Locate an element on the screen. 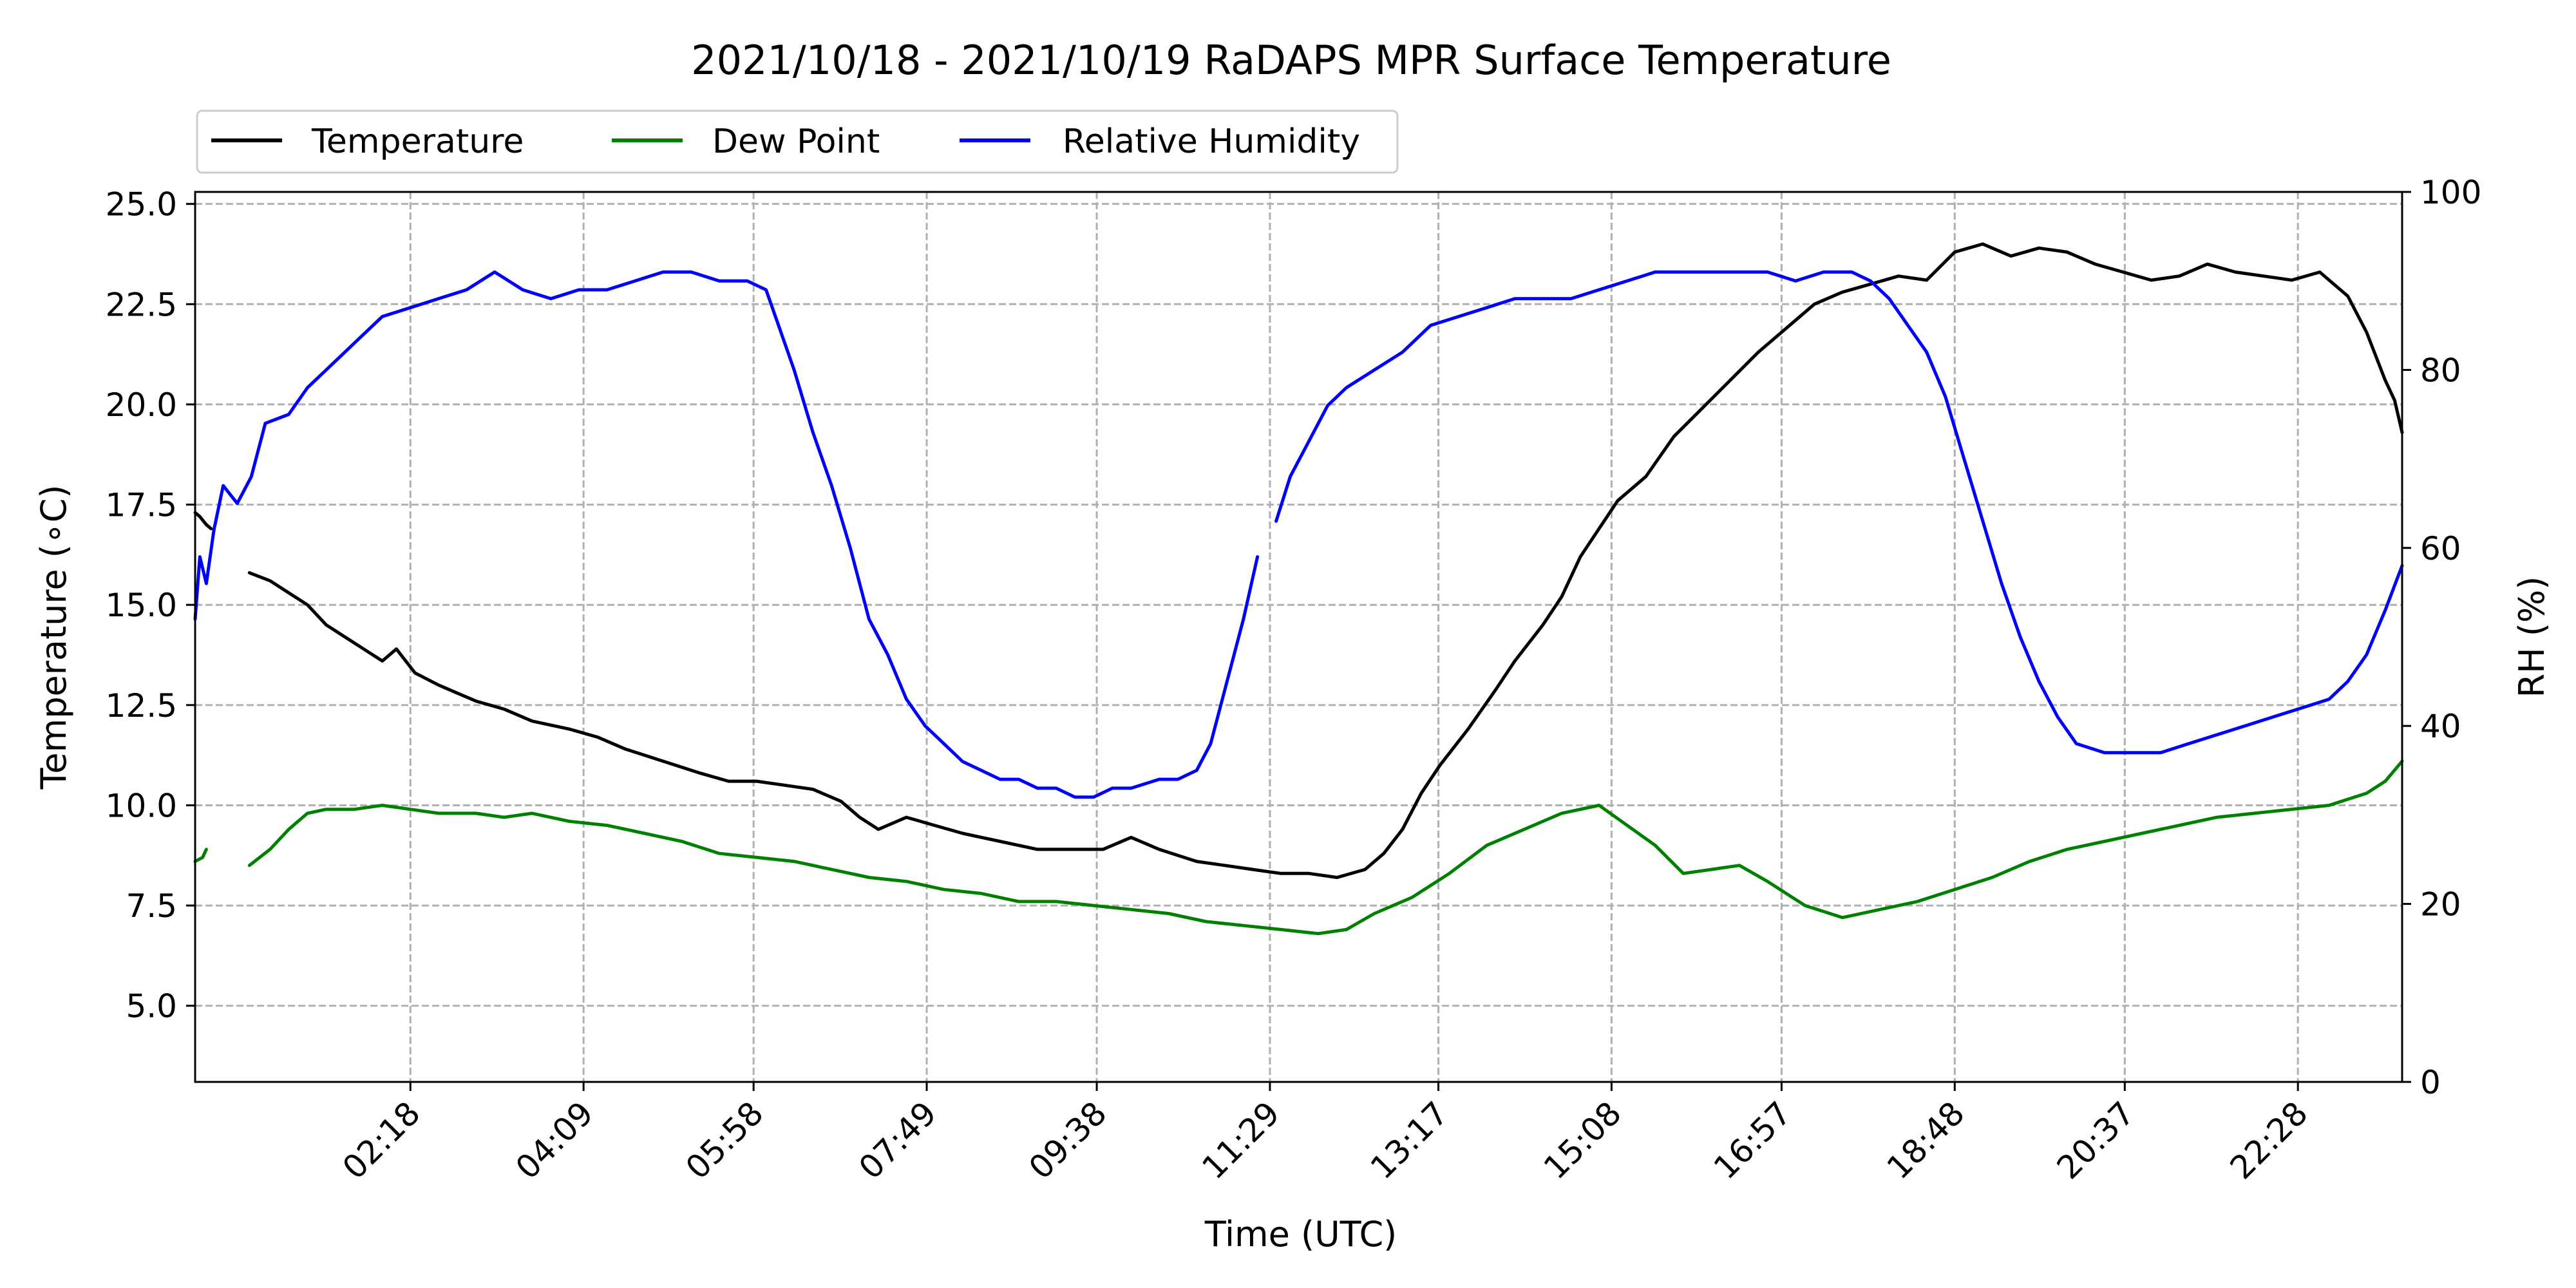  right-y-tick-label: 100 is located at coordinates (2450, 192).